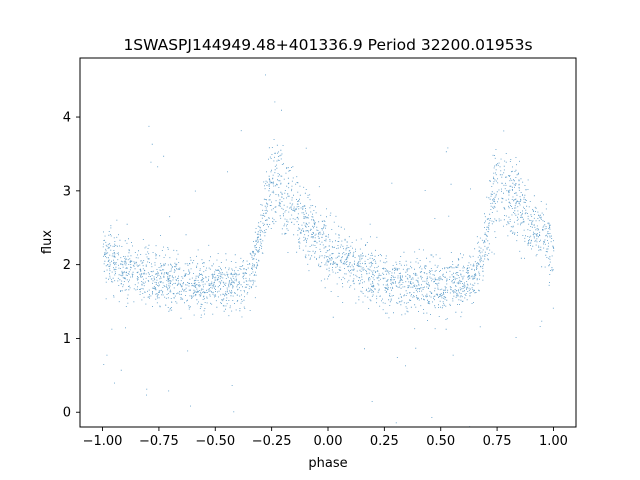 The image size is (640, 480). I want to click on x-tick-label: 1.00, so click(553, 441).